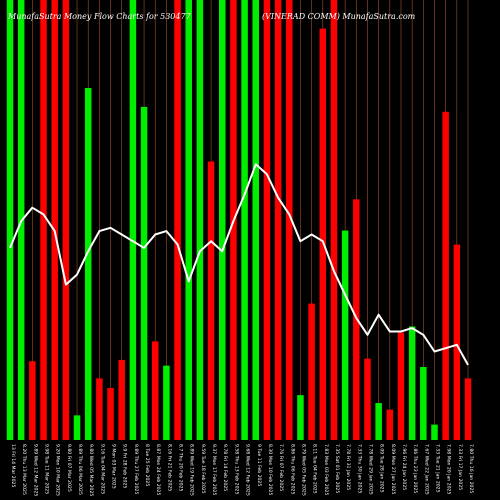 This screenshot has width=500, height=500. What do you see at coordinates (404, 467) in the screenshot?
I see `x-tick-label: 7.96 Fri 24 Jan 2025` at bounding box center [404, 467].